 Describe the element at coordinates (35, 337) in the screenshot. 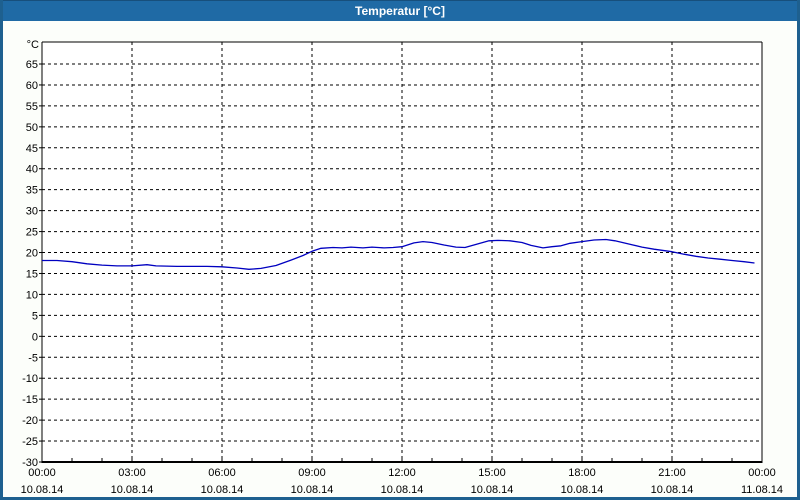

I see `y-tick-label: 0` at that location.